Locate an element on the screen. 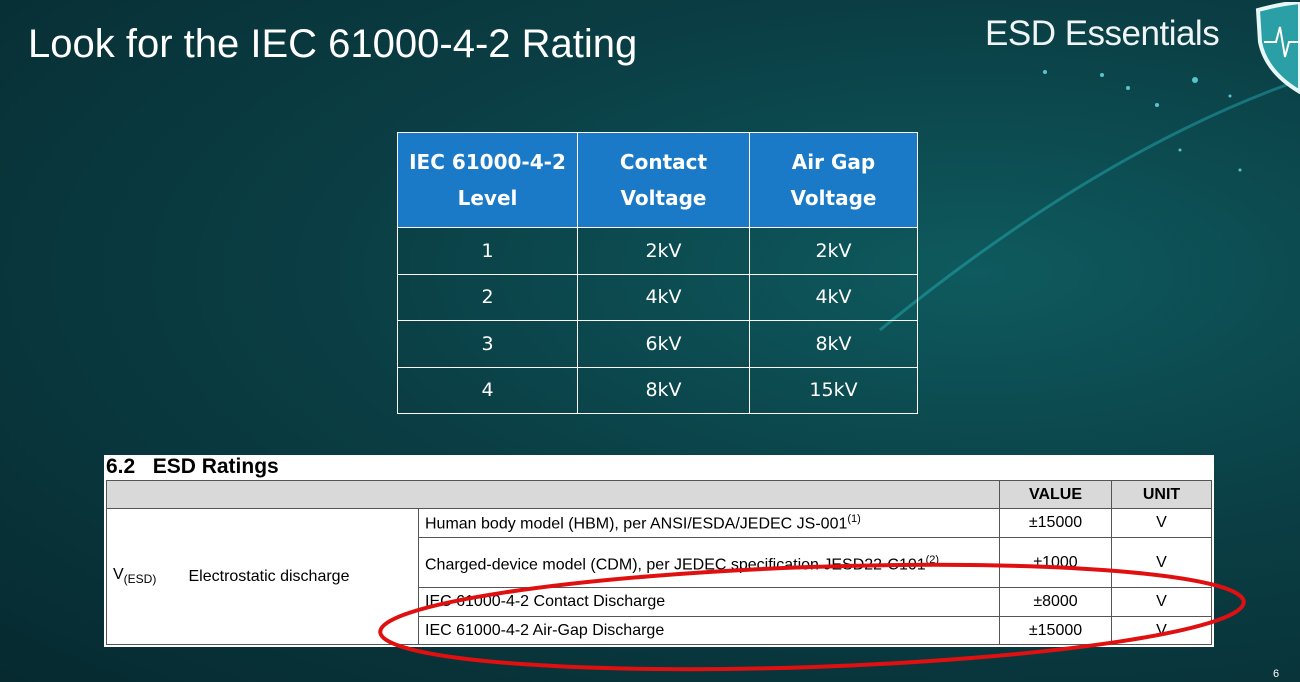 The image size is (1300, 682). air-gap-cell: 8kV is located at coordinates (833, 344).